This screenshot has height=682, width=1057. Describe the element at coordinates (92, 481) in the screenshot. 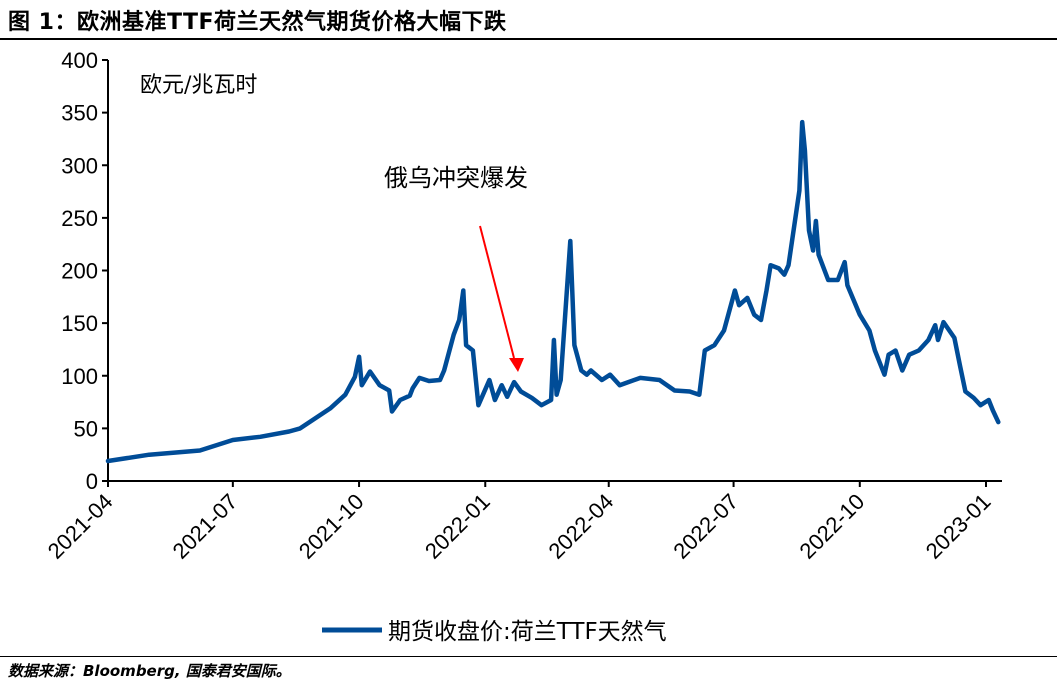

I see `y-tick-label: 0` at that location.